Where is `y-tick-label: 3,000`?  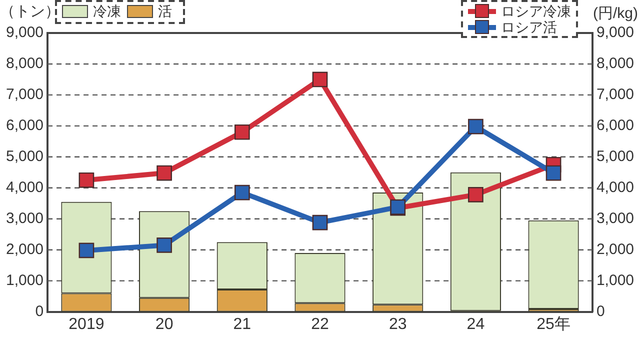 y-tick-label: 3,000 is located at coordinates (25, 219).